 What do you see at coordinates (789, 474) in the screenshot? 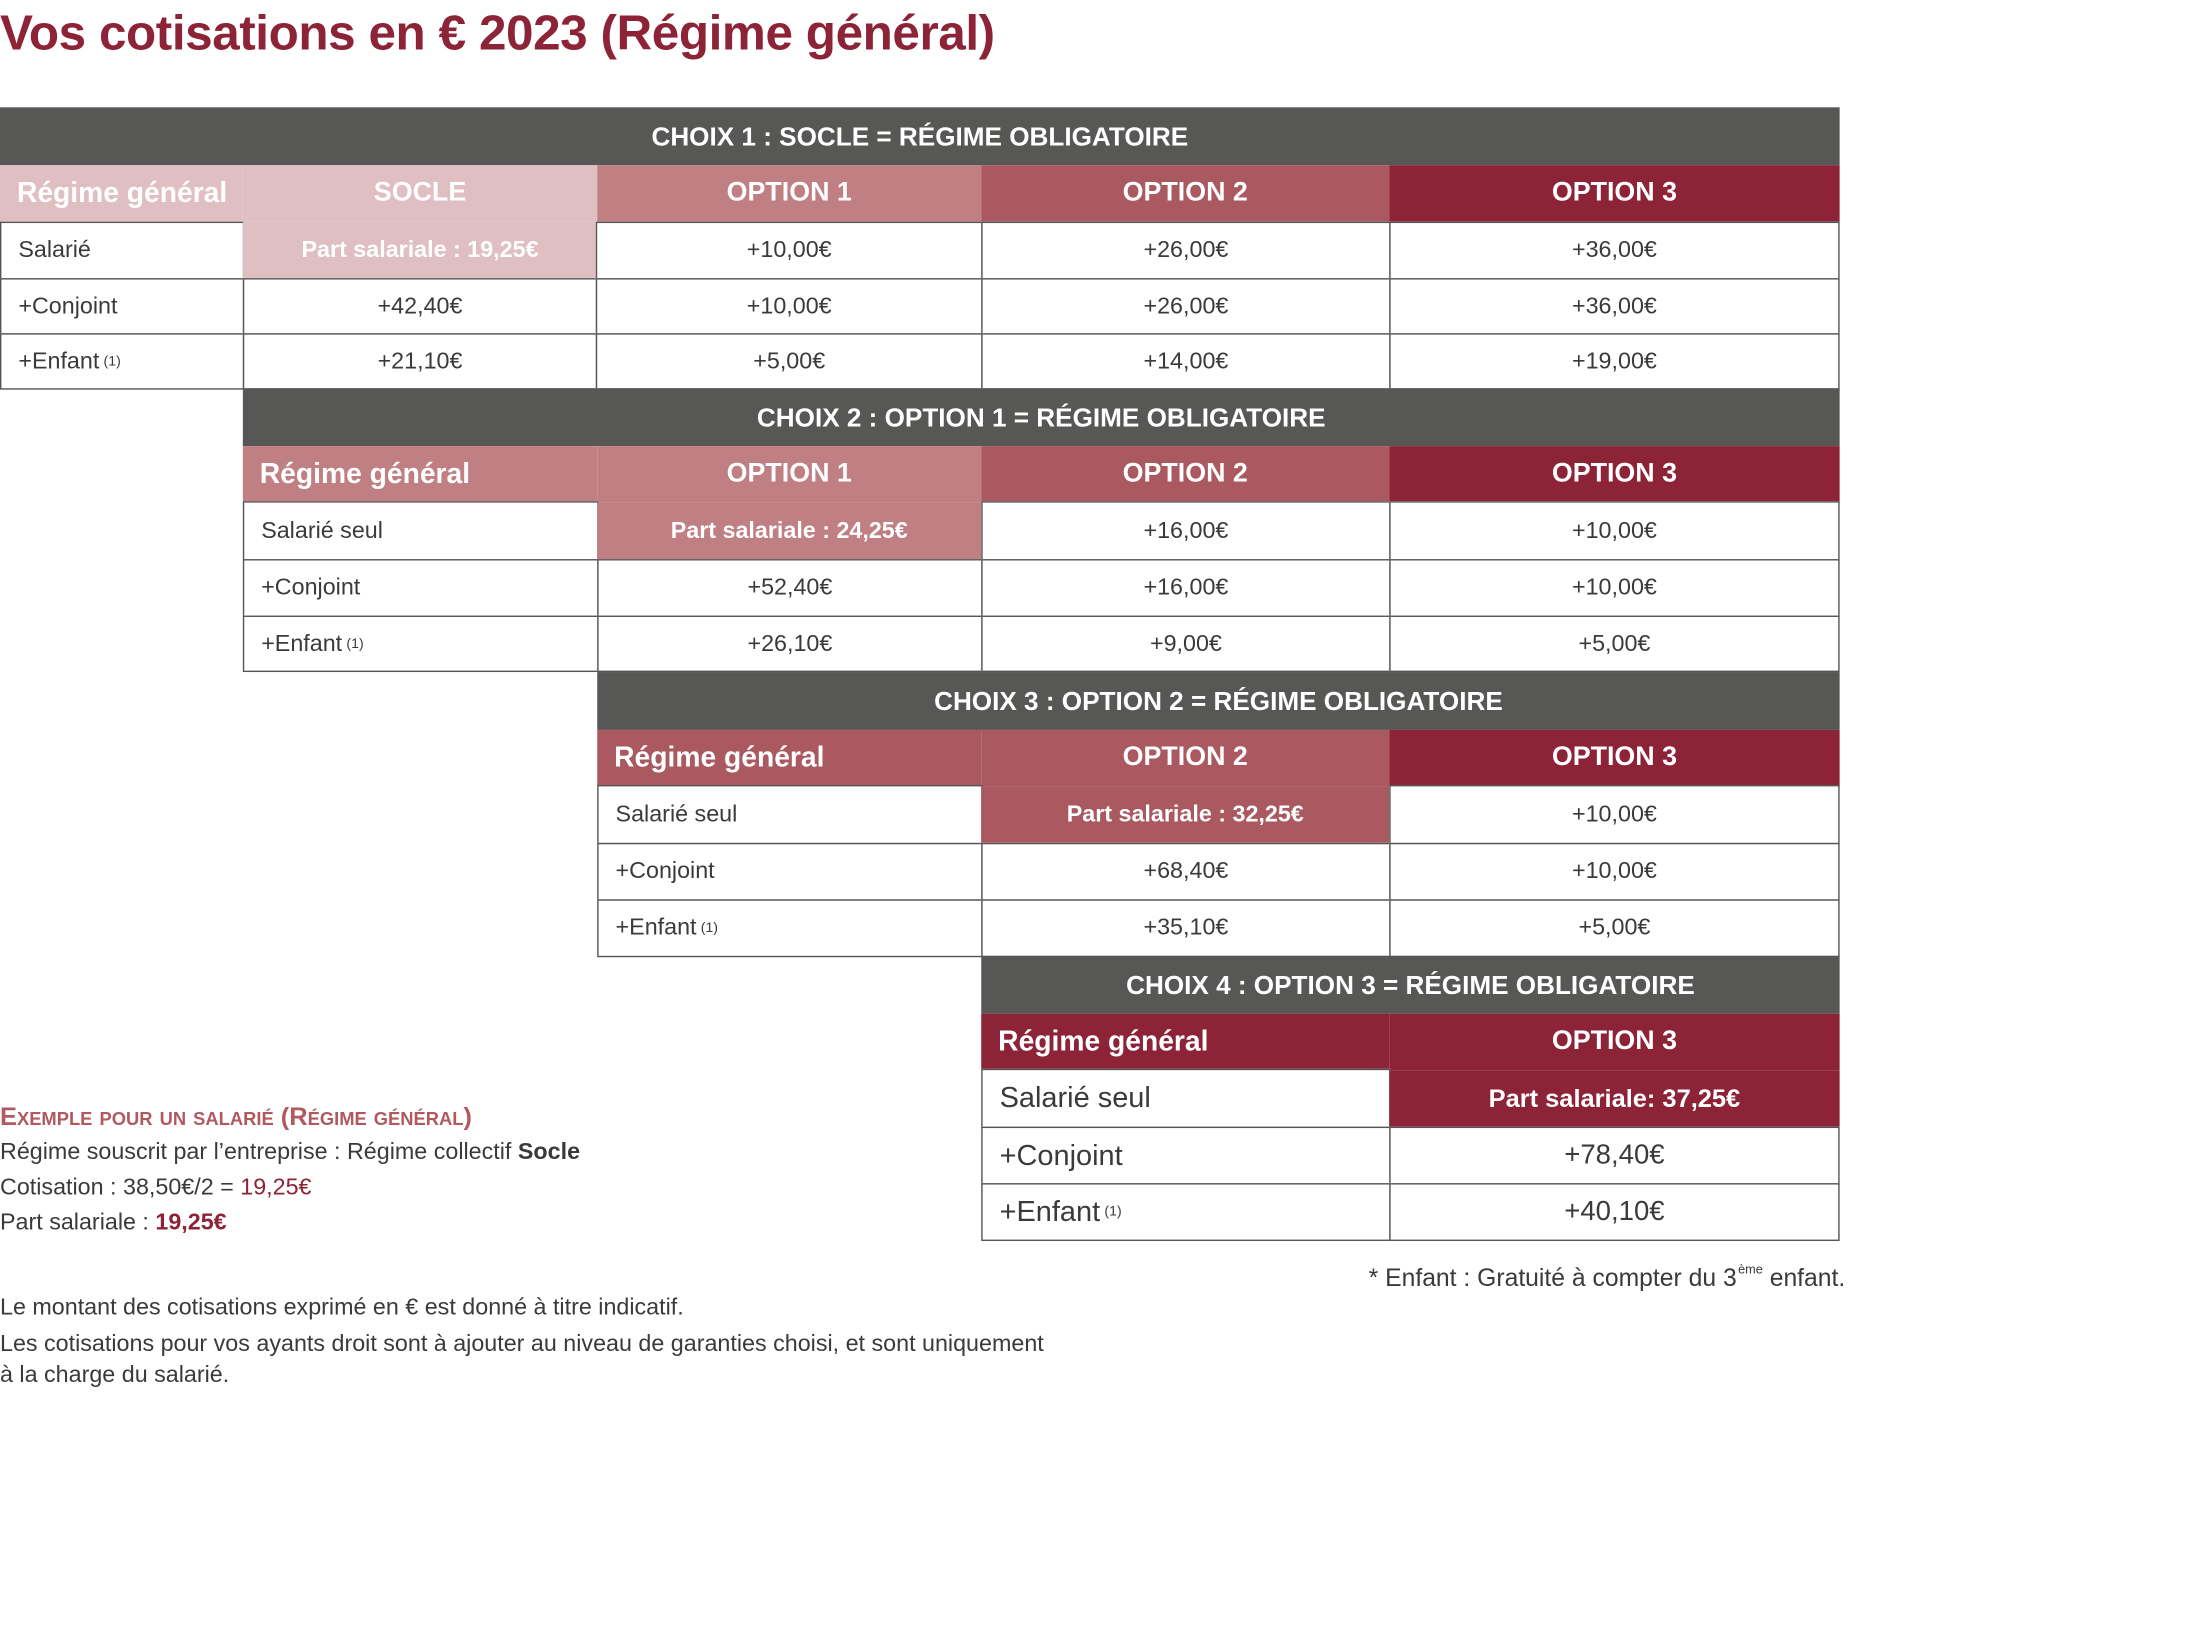
I see `choix2-header-option1: OPTION 1` at bounding box center [789, 474].